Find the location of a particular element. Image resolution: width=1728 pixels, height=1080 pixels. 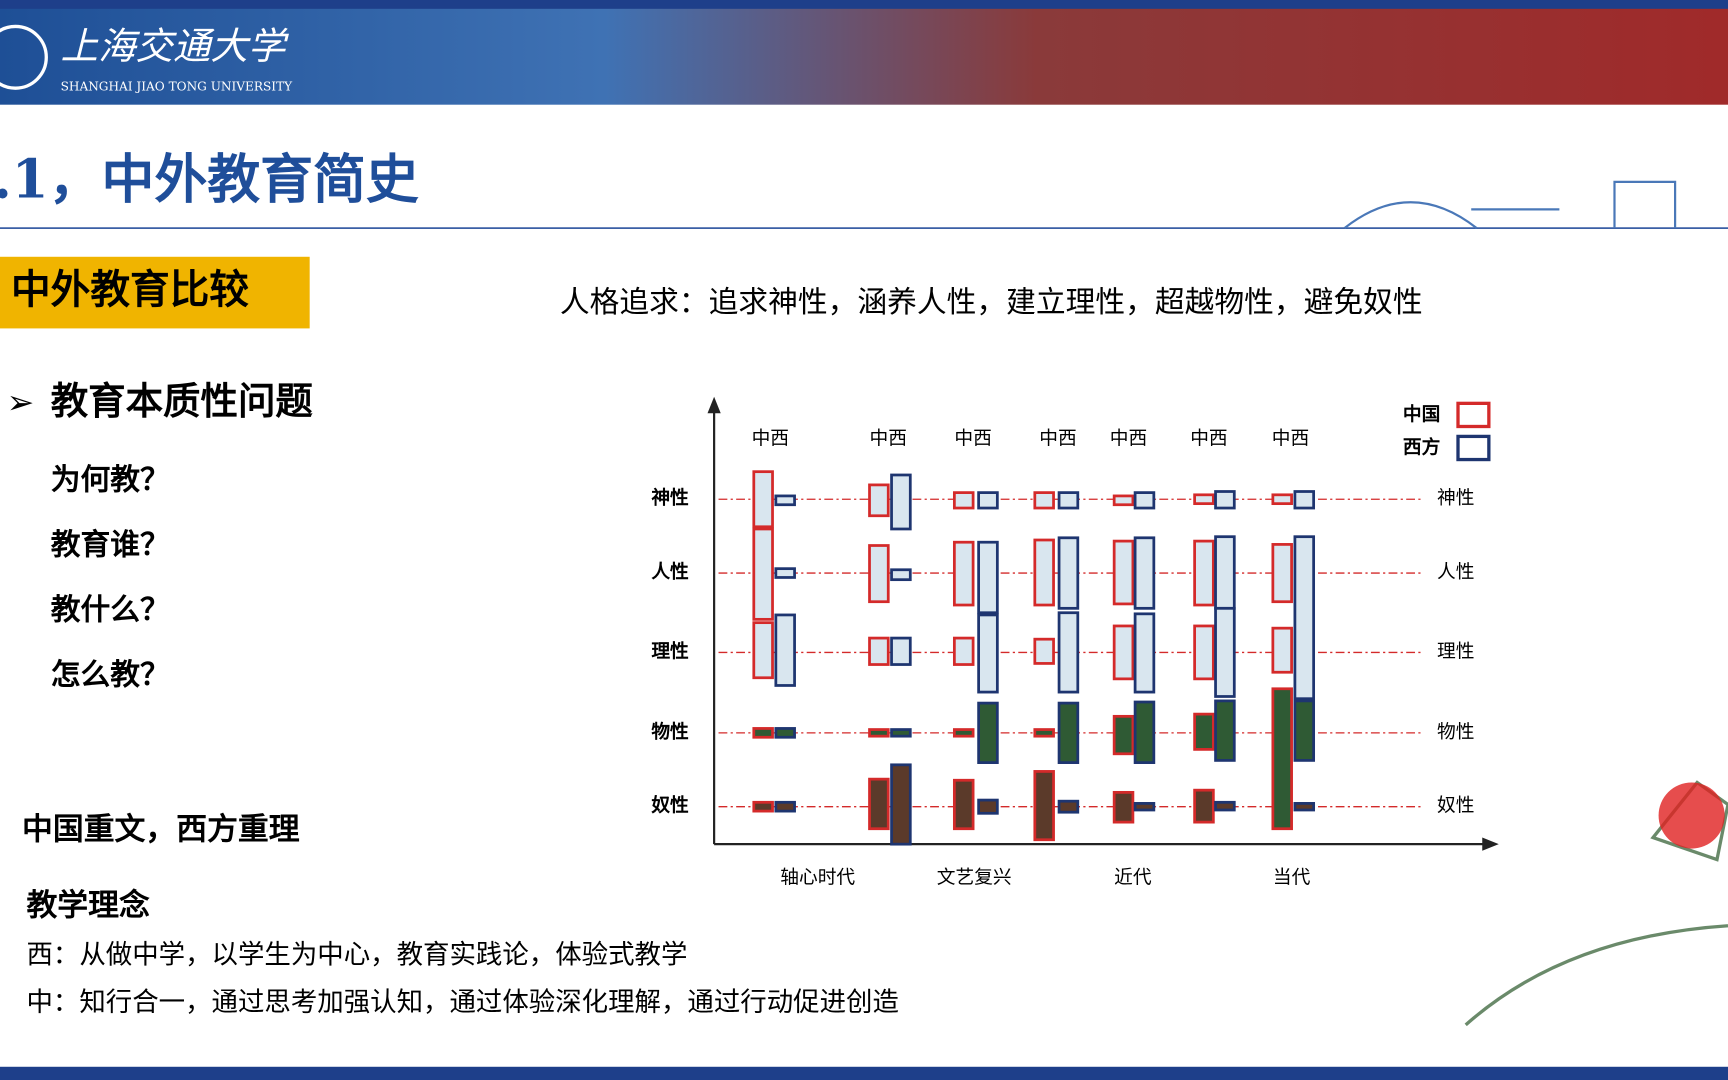

section-box is located at coordinates (155, 292).